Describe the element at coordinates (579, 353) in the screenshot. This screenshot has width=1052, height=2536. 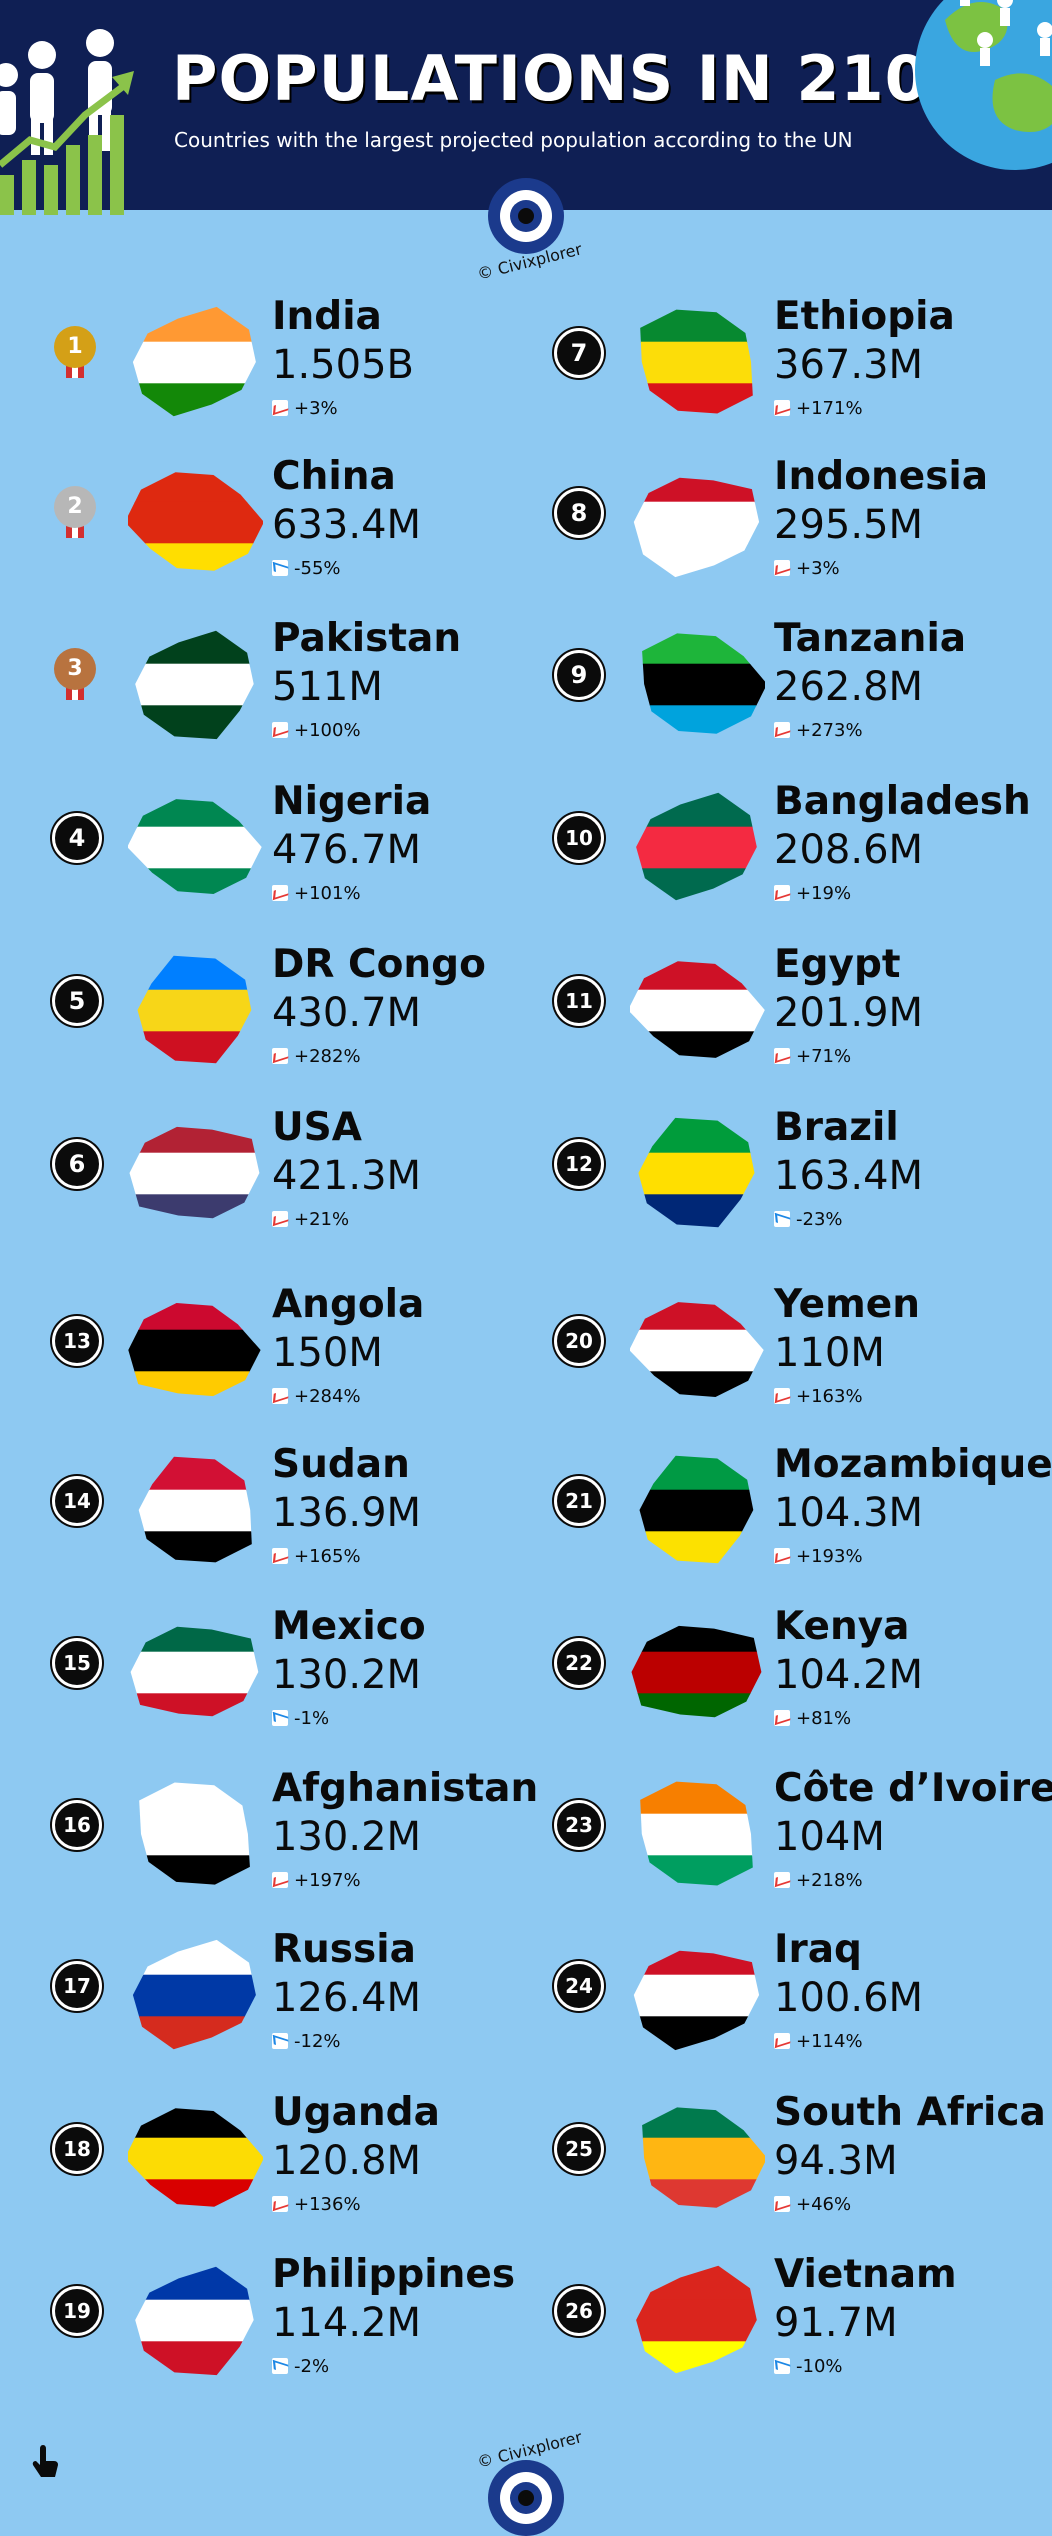
I see `rank-badge: 7` at that location.